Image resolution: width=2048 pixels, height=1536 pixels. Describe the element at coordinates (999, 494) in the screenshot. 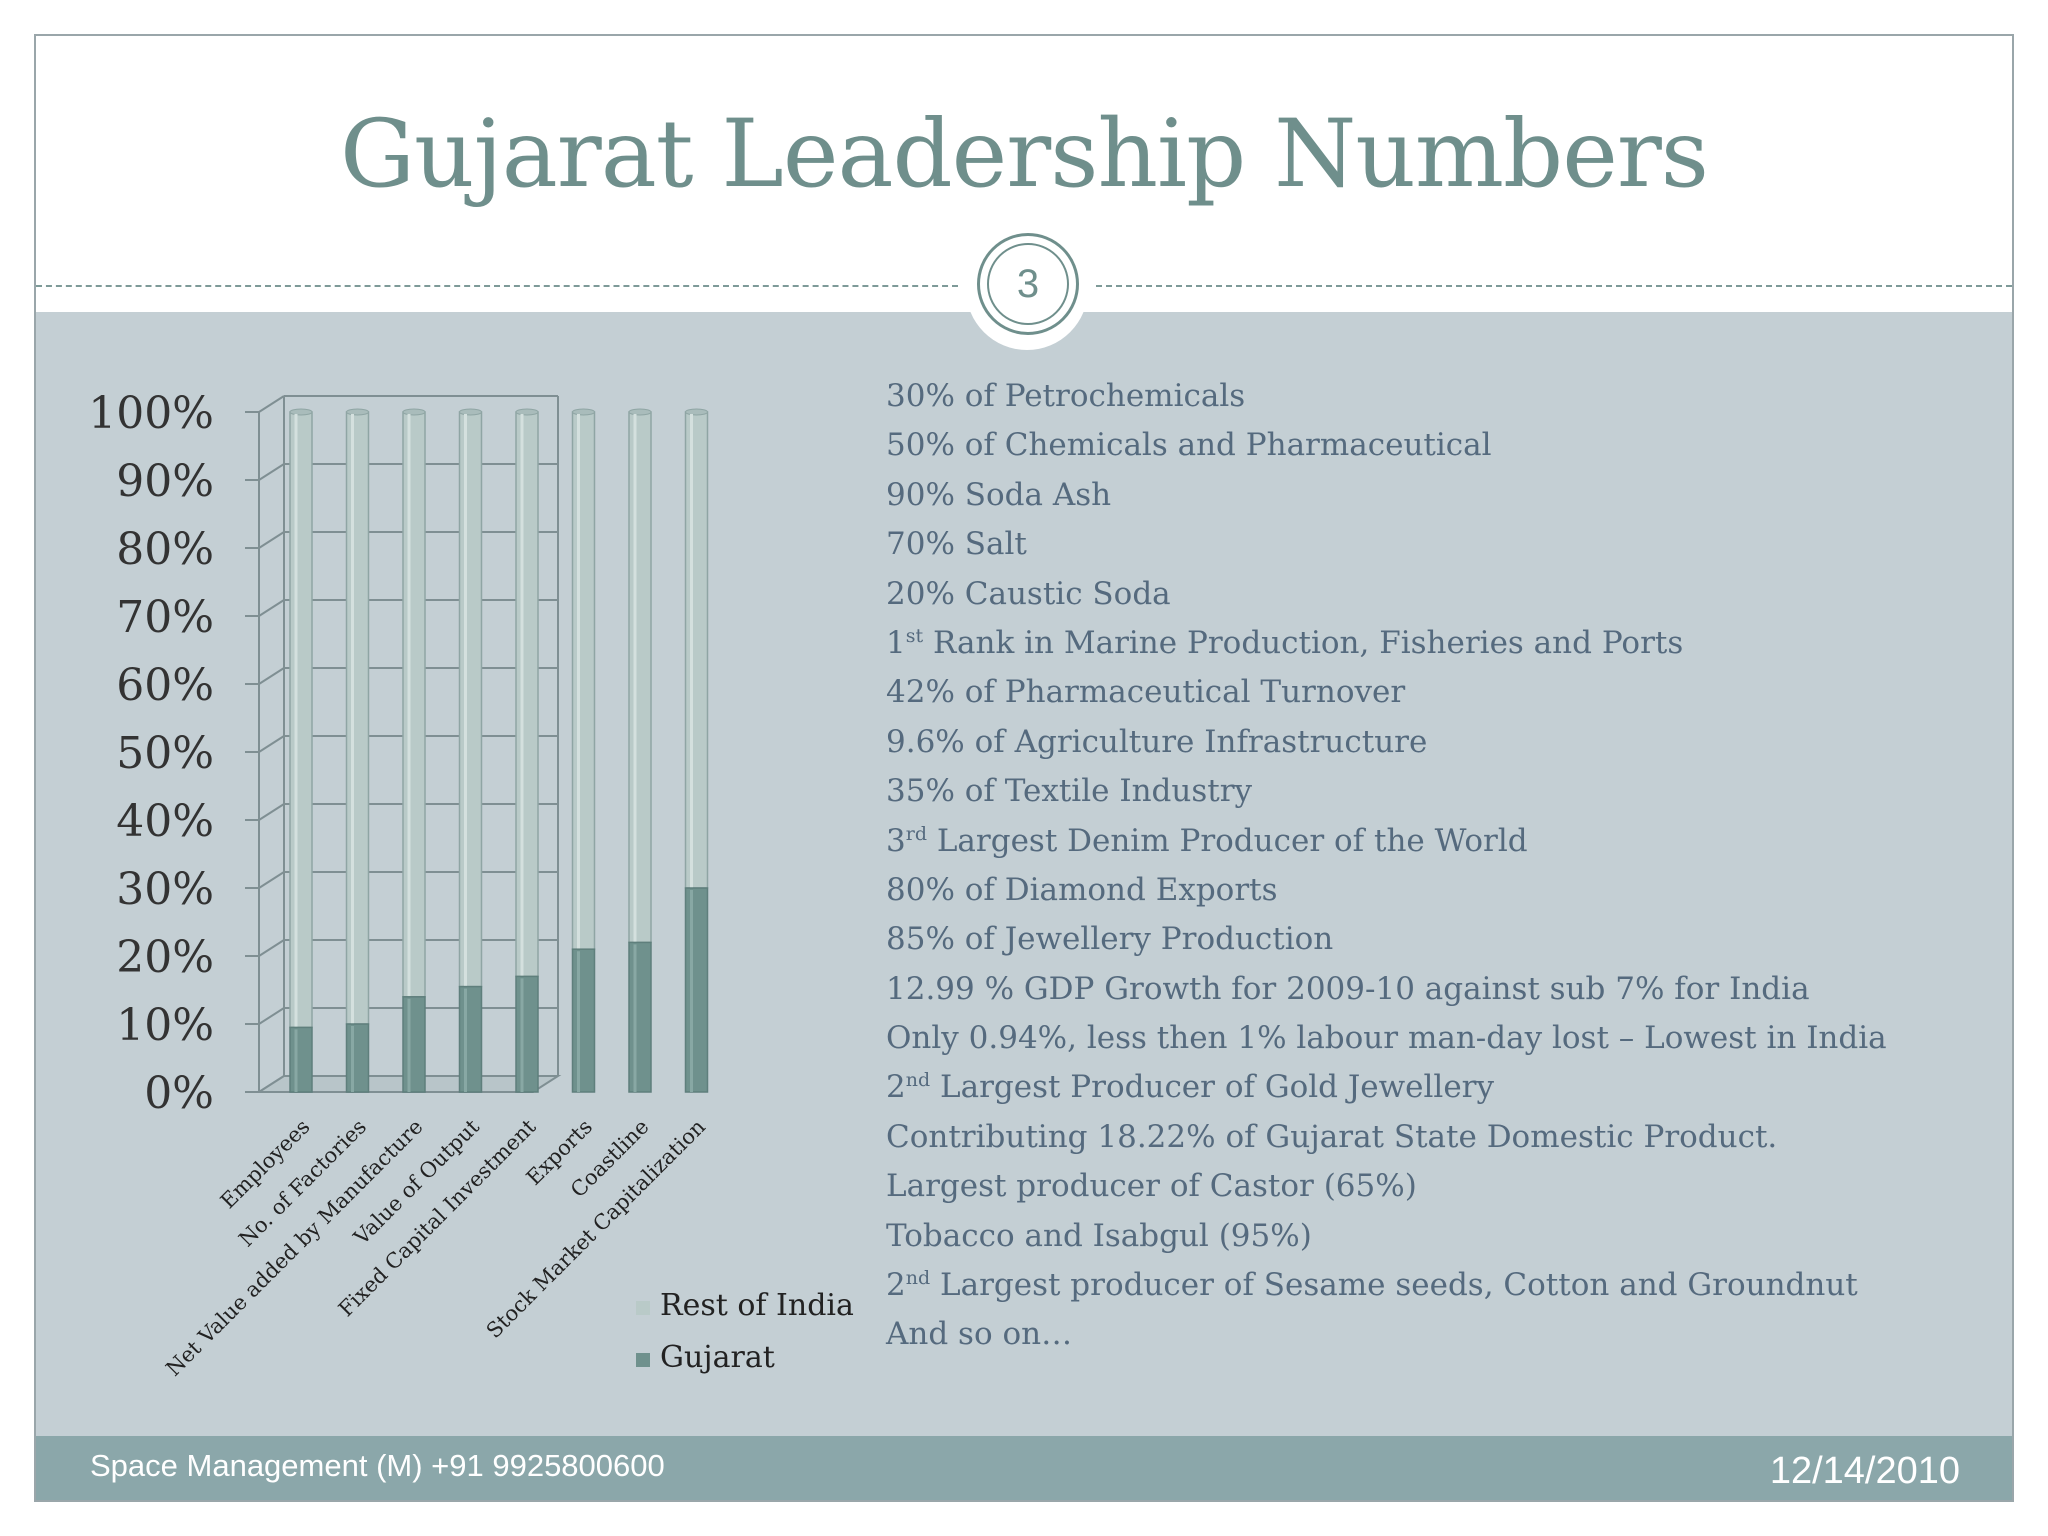

I see `fact-text: 90% Soda Ash` at that location.